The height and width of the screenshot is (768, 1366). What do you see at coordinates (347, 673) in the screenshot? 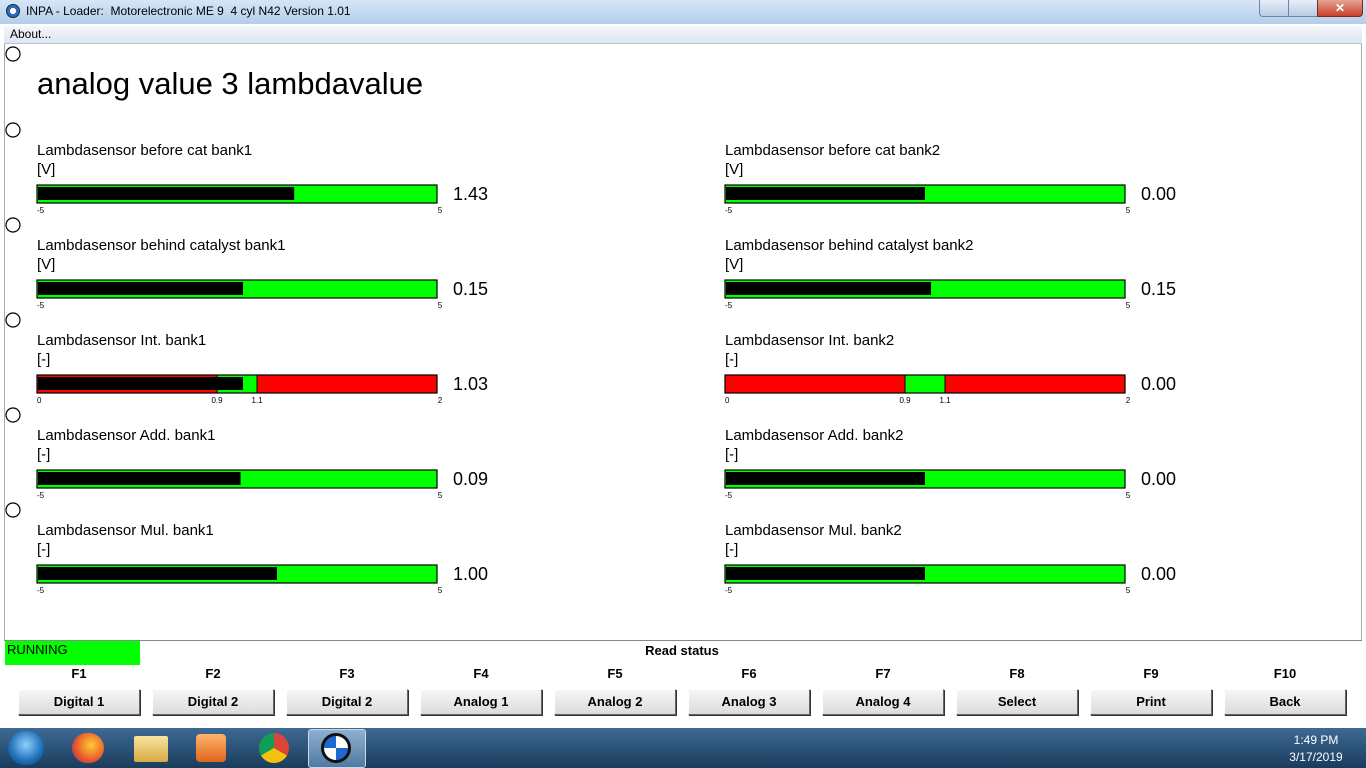
I see `function-key: F3` at bounding box center [347, 673].